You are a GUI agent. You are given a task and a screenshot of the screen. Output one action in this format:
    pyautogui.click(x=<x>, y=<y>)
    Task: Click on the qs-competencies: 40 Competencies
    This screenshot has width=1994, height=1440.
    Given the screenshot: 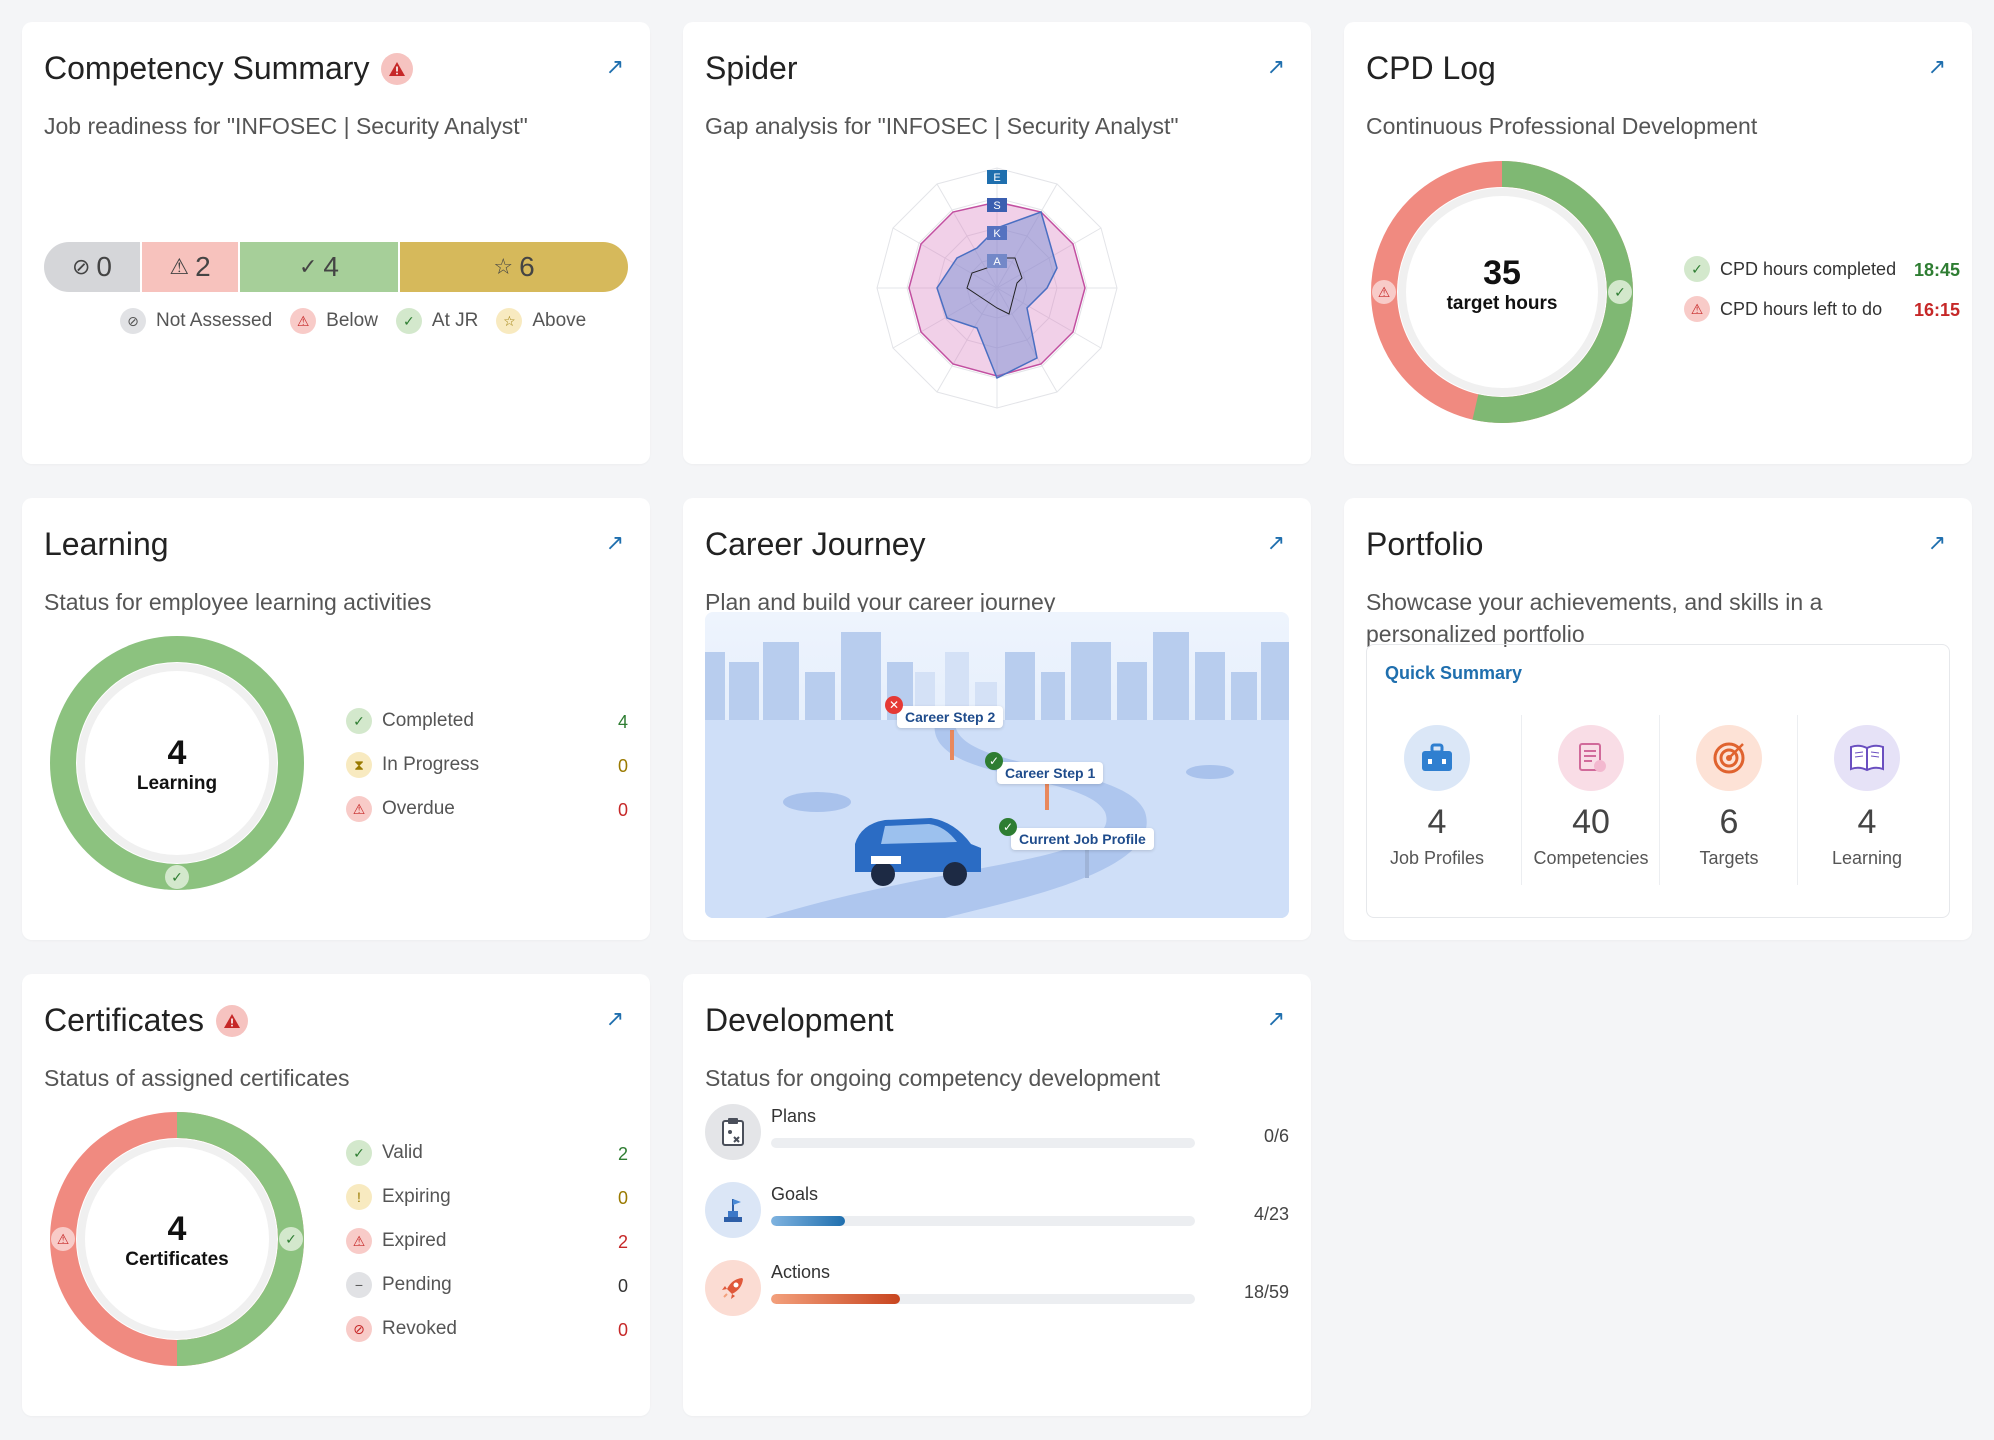 What is the action you would take?
    pyautogui.click(x=1591, y=797)
    